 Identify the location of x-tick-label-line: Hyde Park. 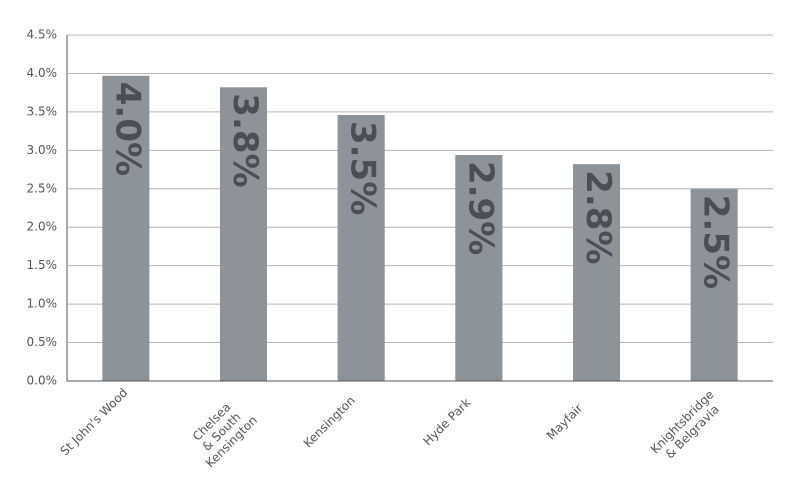
(446, 421).